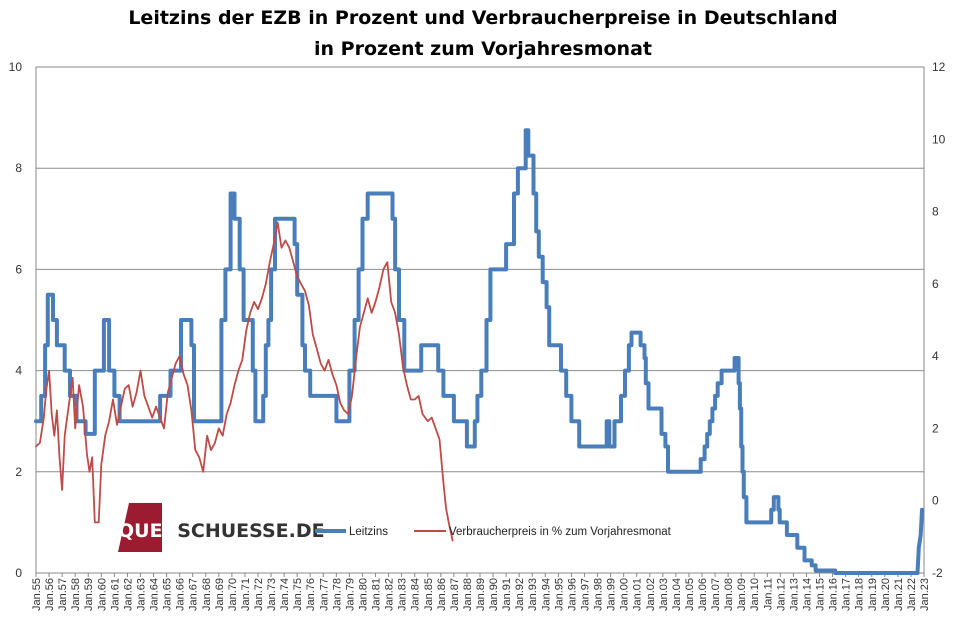  Describe the element at coordinates (76, 594) in the screenshot. I see `x-tick-label-3: Jan.58` at that location.